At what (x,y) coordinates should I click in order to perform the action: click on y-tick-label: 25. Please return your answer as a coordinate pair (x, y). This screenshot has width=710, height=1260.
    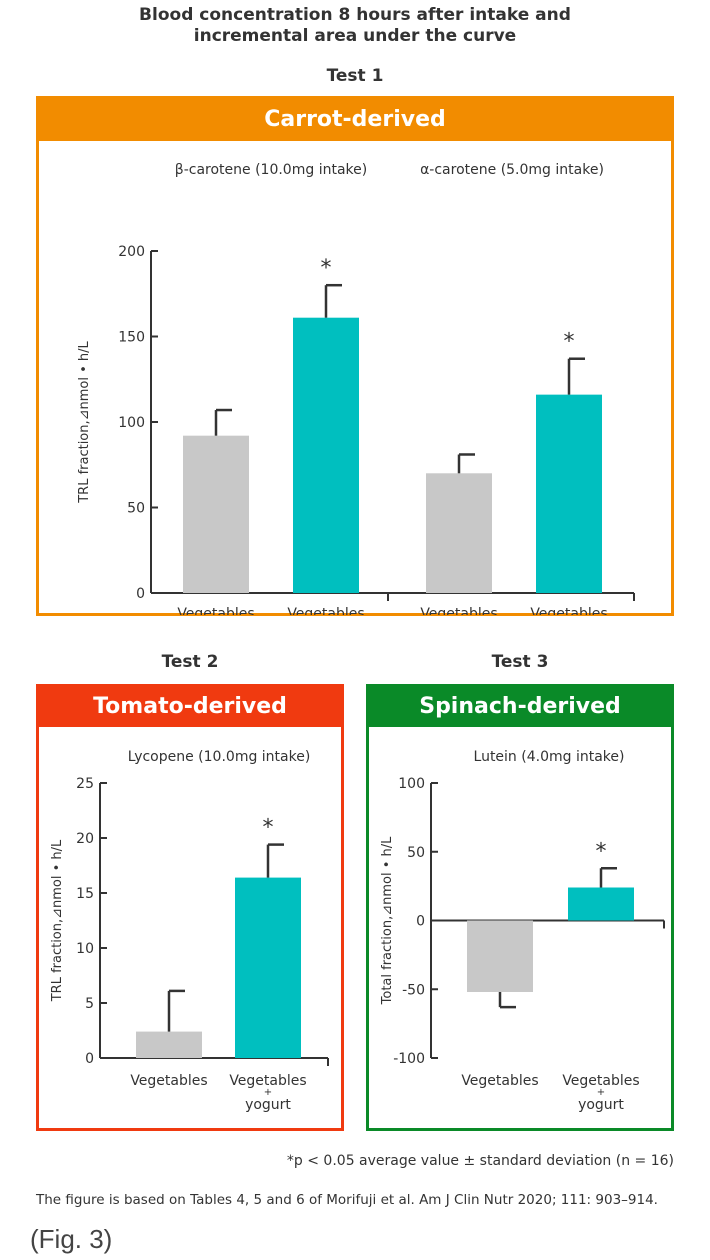
    Looking at the image, I should click on (85, 784).